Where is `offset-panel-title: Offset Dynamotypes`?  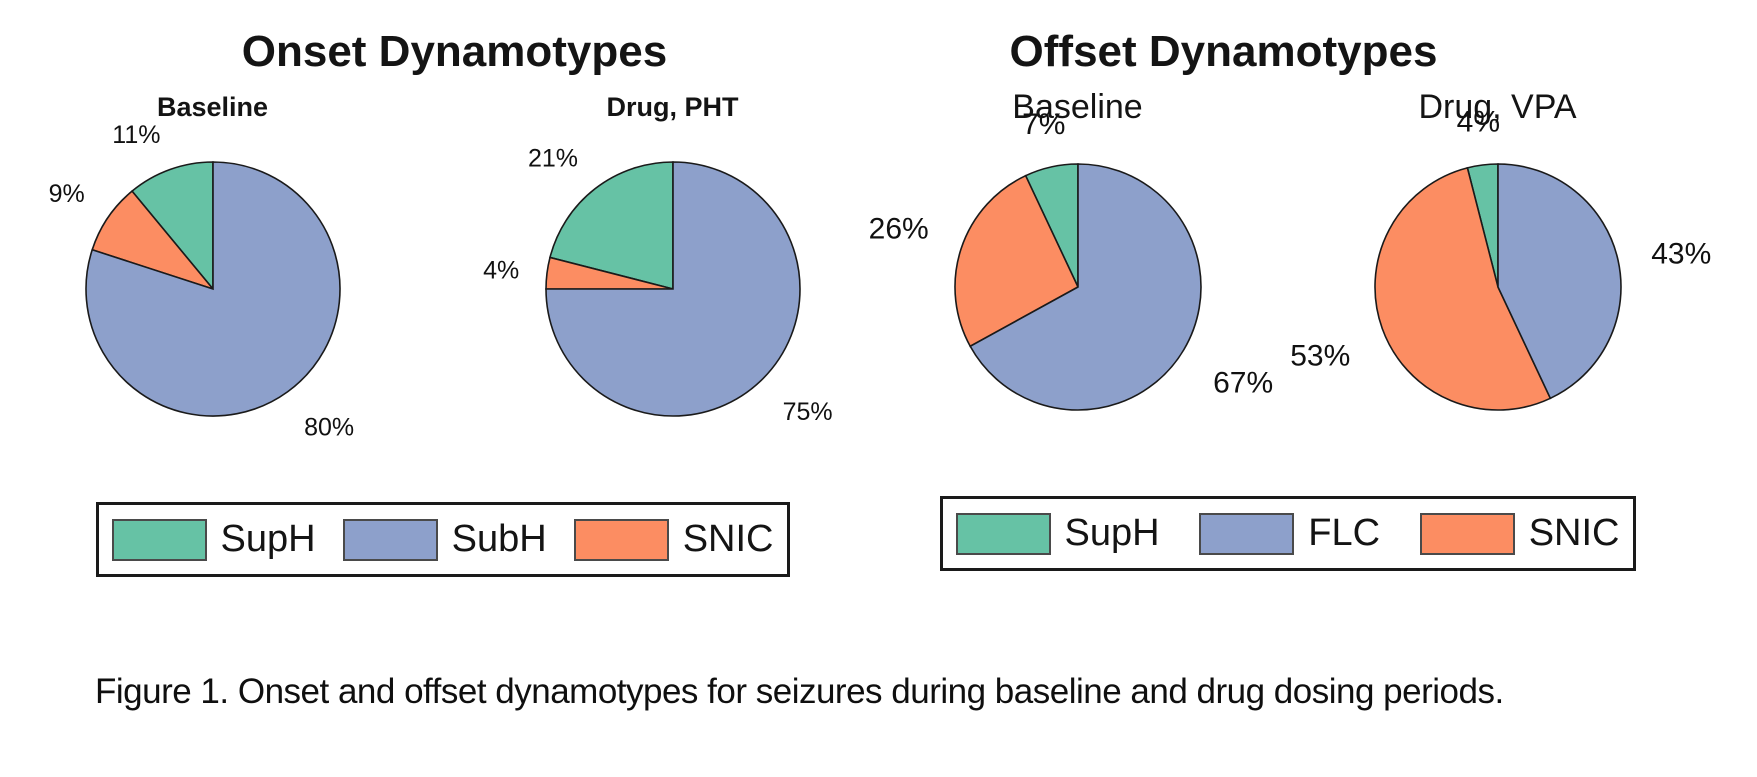
offset-panel-title: Offset Dynamotypes is located at coordinates (1223, 51).